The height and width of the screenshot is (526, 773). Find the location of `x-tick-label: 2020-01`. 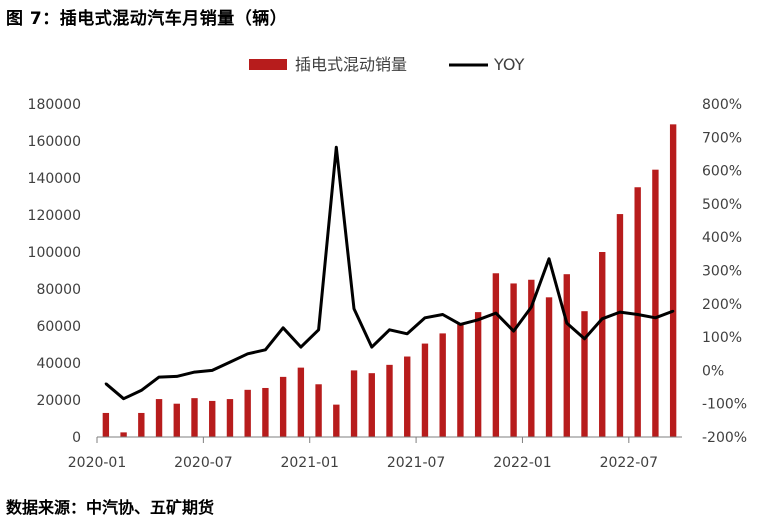

x-tick-label: 2020-01 is located at coordinates (97, 463).